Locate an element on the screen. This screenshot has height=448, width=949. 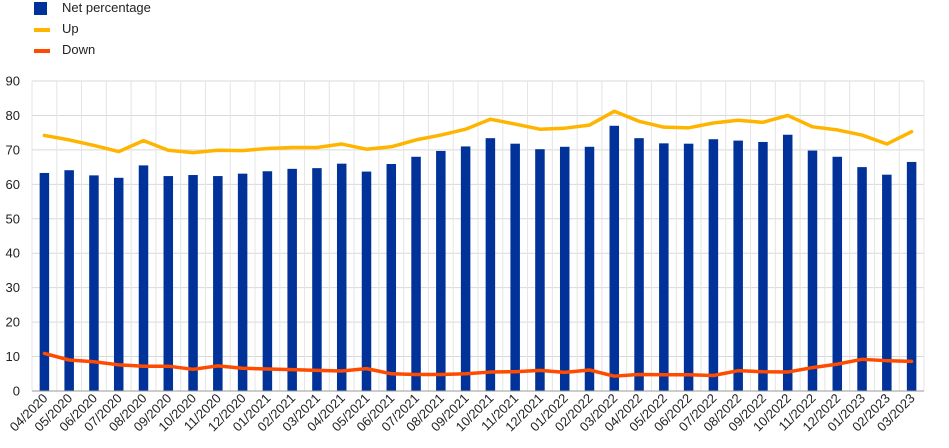
y-tick-label: 10 is located at coordinates (13, 356).